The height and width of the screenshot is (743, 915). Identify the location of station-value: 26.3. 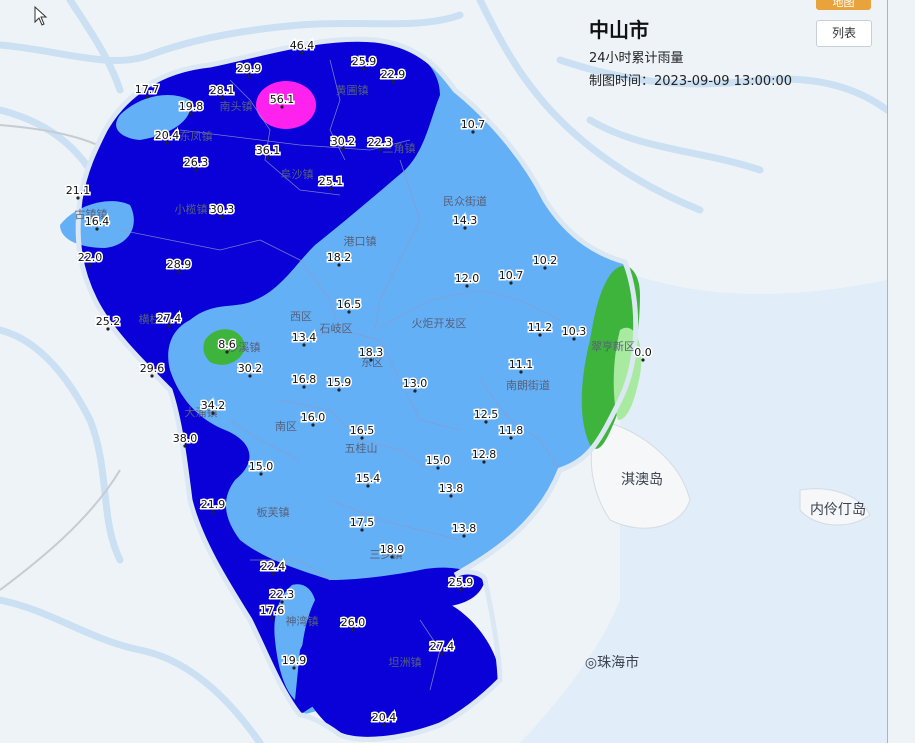
(196, 162).